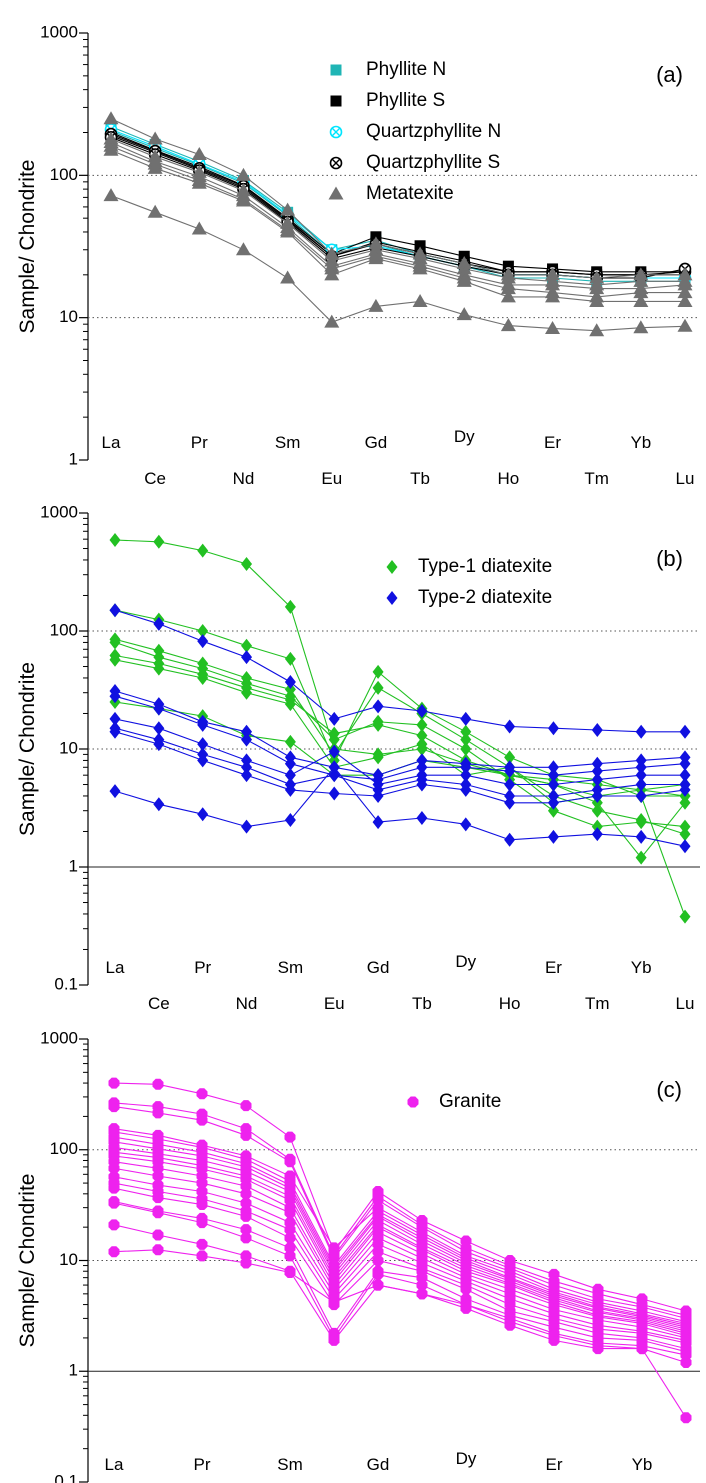 Image resolution: width=706 pixels, height=1483 pixels. What do you see at coordinates (247, 1003) in the screenshot?
I see `x-tick-label-nd: Nd` at bounding box center [247, 1003].